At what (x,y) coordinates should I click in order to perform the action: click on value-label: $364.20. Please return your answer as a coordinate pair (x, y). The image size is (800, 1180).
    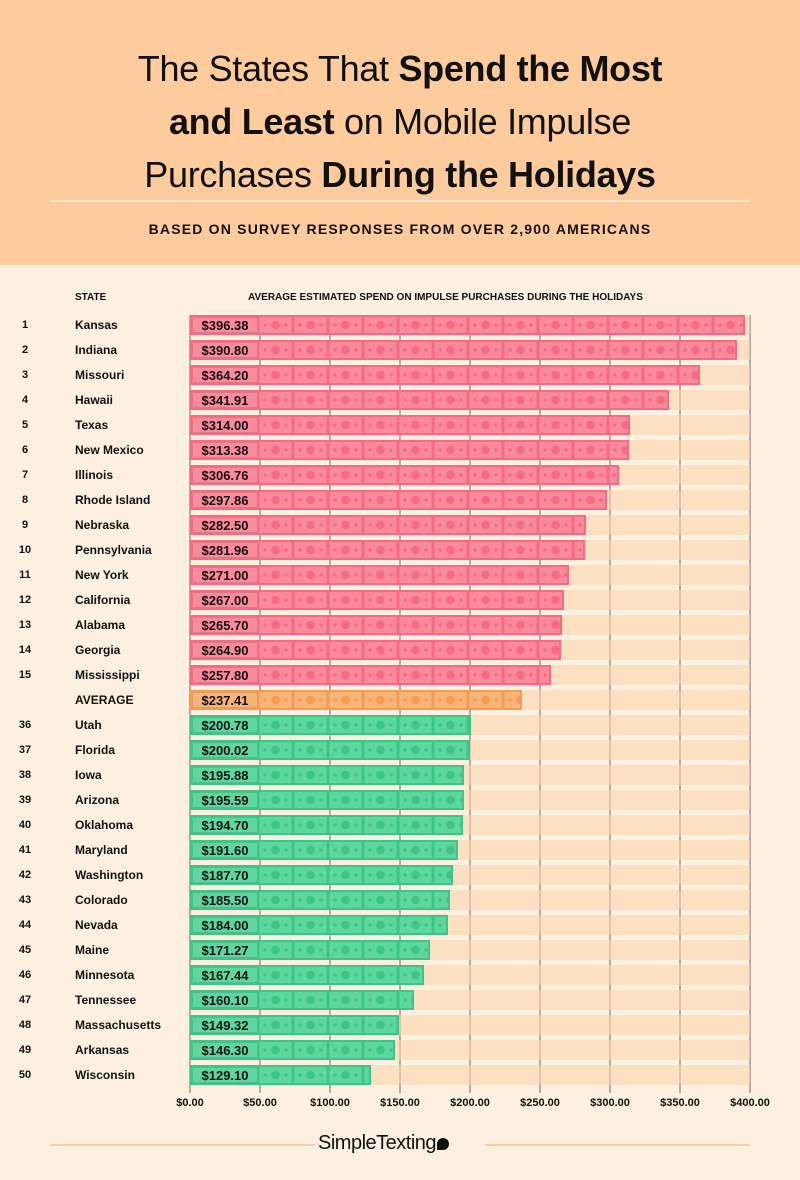
    Looking at the image, I should click on (225, 375).